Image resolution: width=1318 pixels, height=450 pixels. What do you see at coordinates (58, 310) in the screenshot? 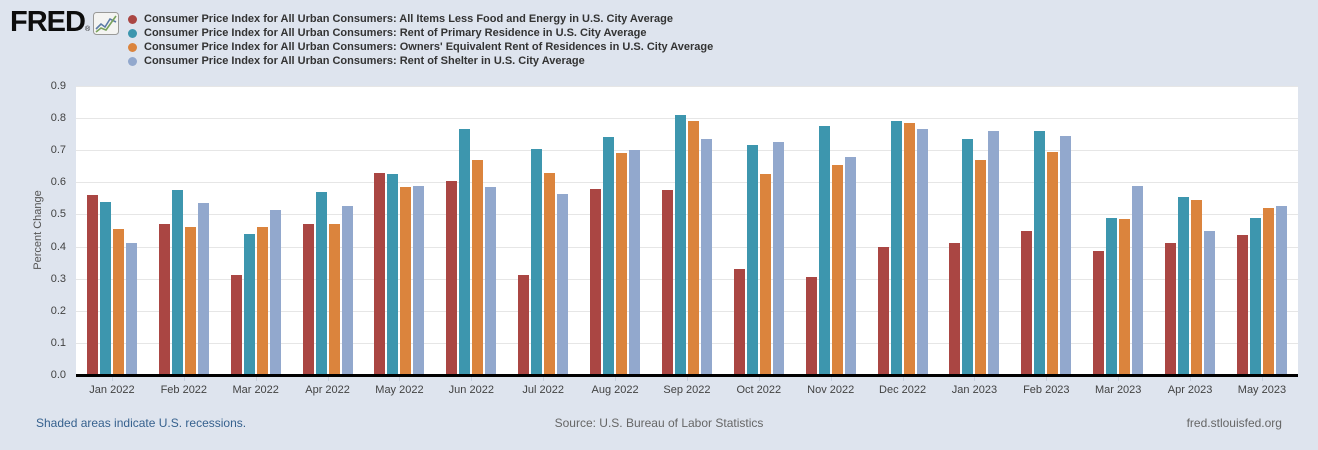
I see `y-tick-label: 0.2` at bounding box center [58, 310].